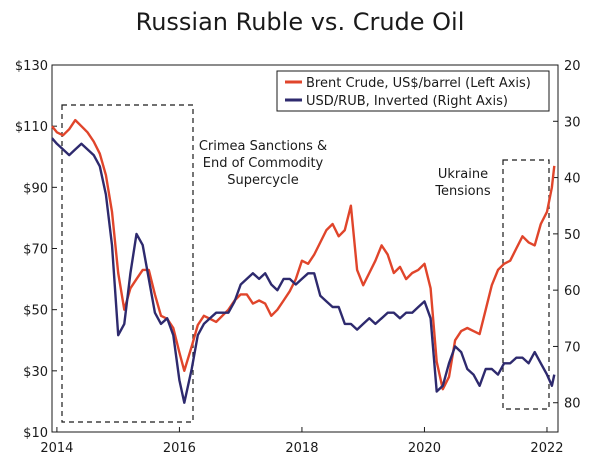 The width and height of the screenshot is (600, 460). Describe the element at coordinates (301, 448) in the screenshot. I see `x-tick-label: 2018` at that location.